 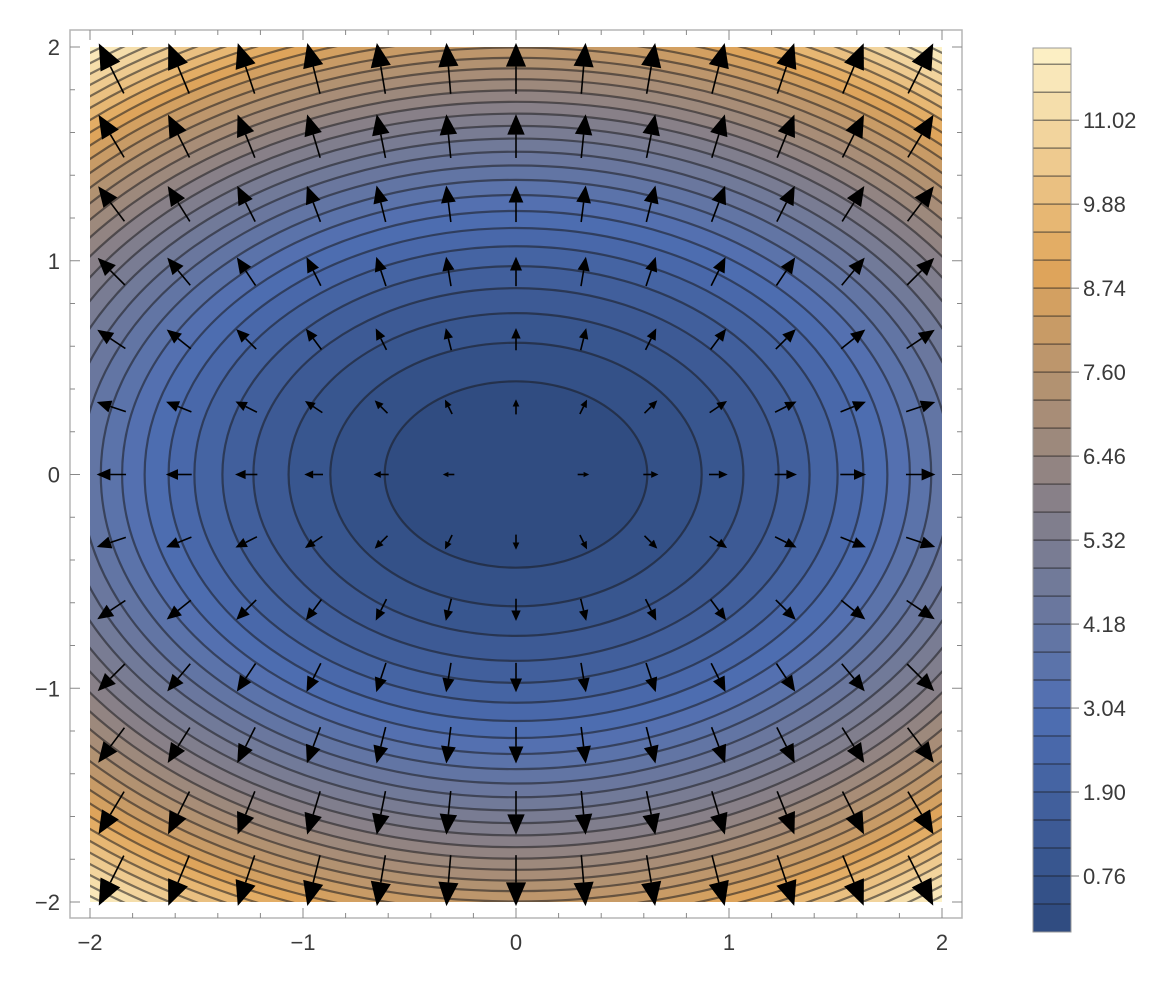 What do you see at coordinates (1104, 624) in the screenshot?
I see `colorbar-tick-label: 4.18` at bounding box center [1104, 624].